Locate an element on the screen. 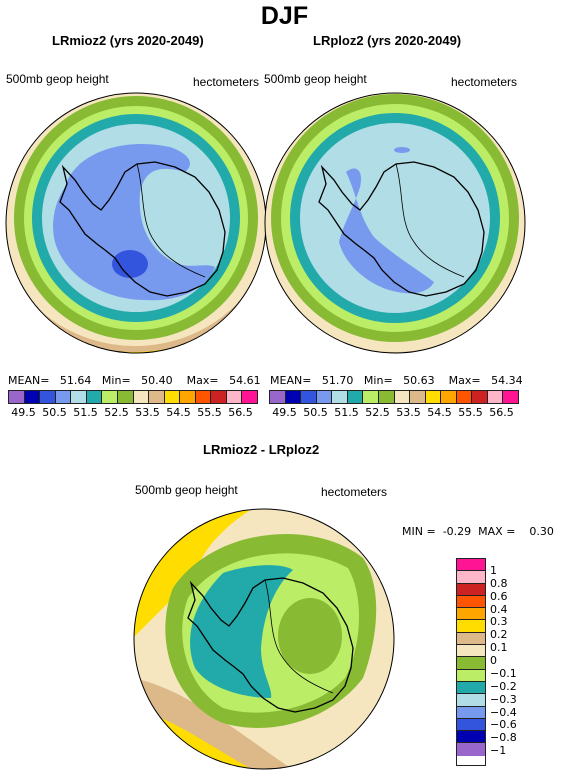 Image resolution: width=569 pixels, height=770 pixels. diff-colorbar-label: 1 is located at coordinates (493, 570).